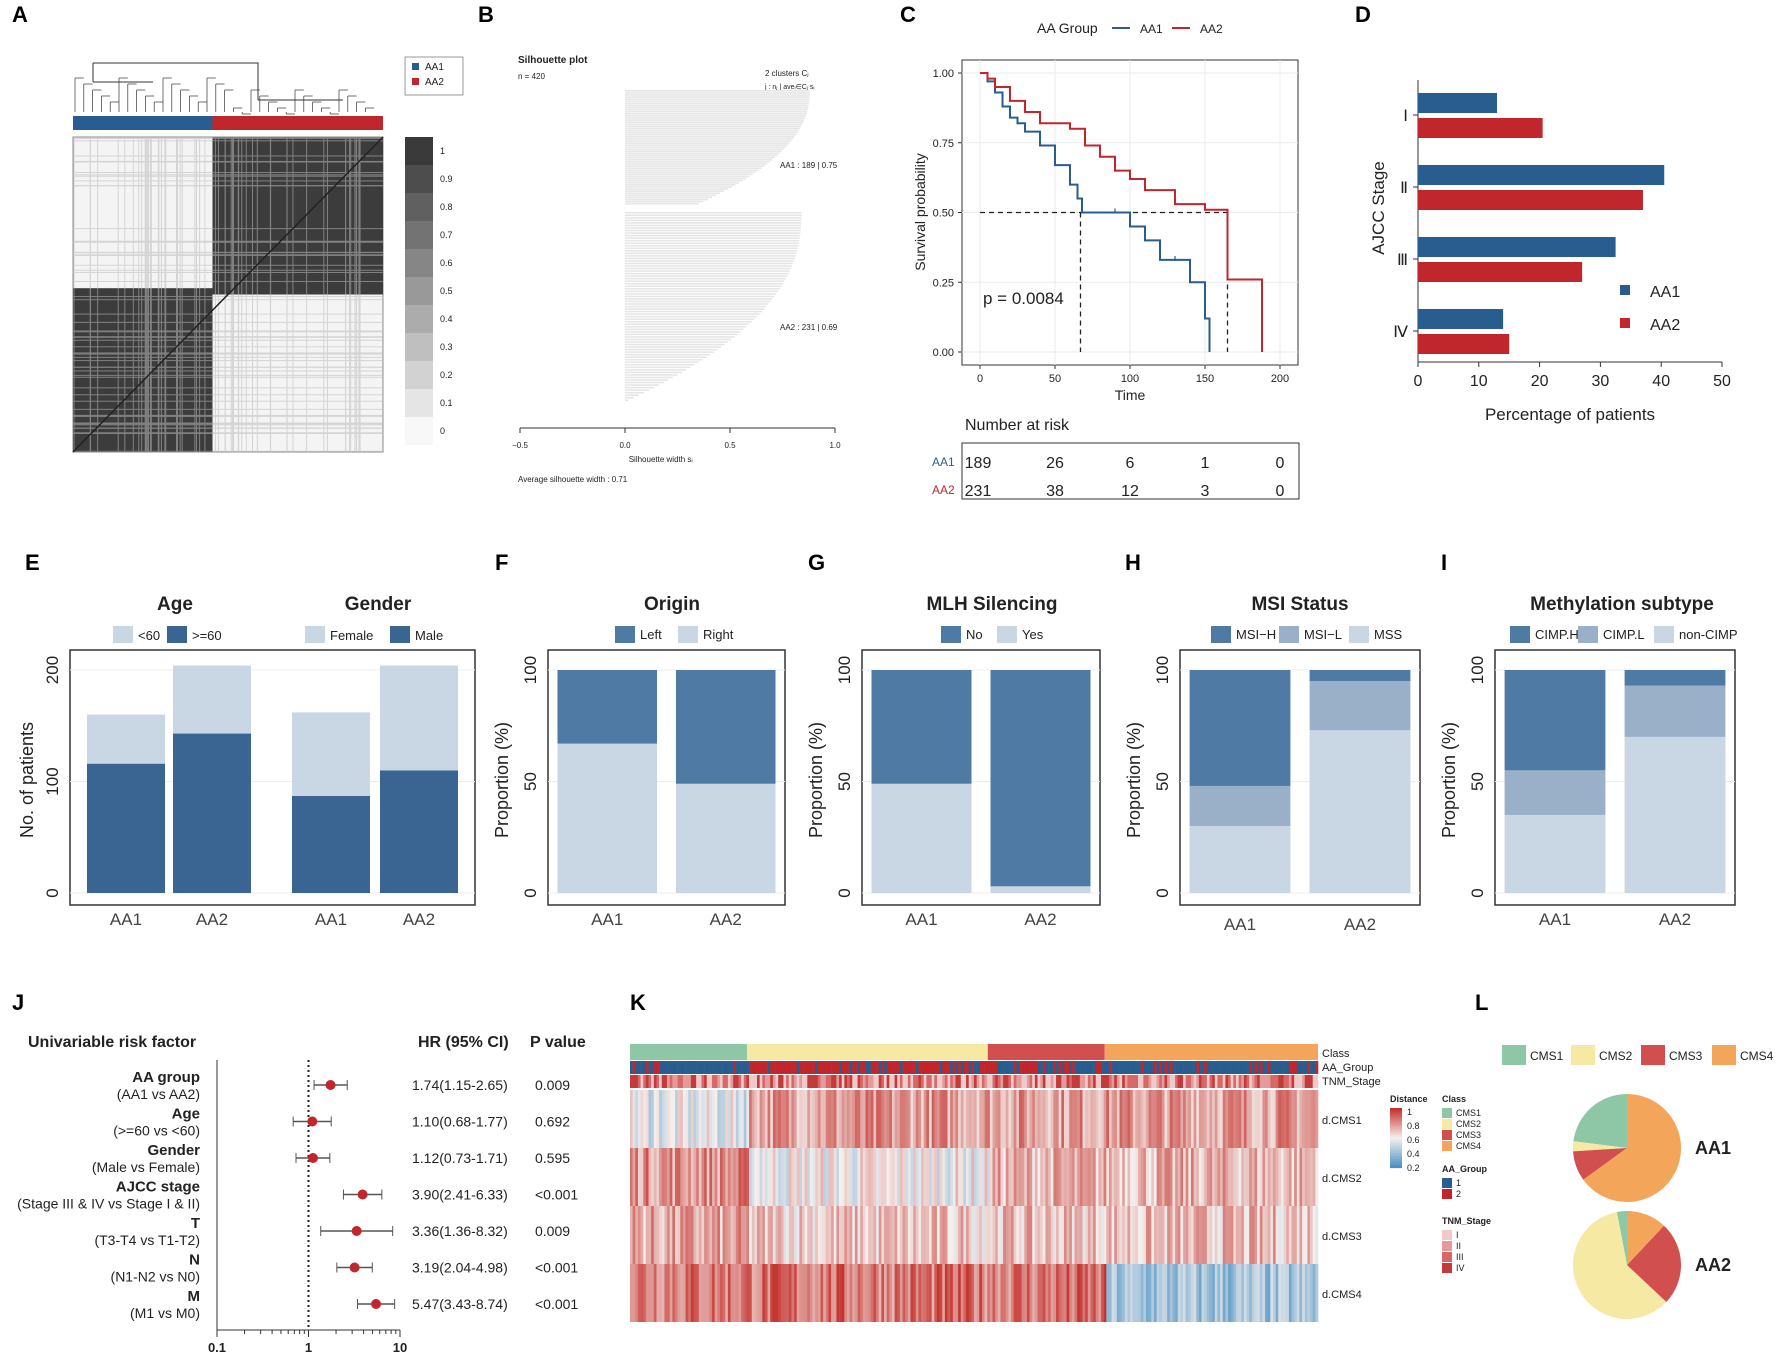 The image size is (1778, 1354). Describe the element at coordinates (331, 754) in the screenshot. I see `e-bar-top` at that location.